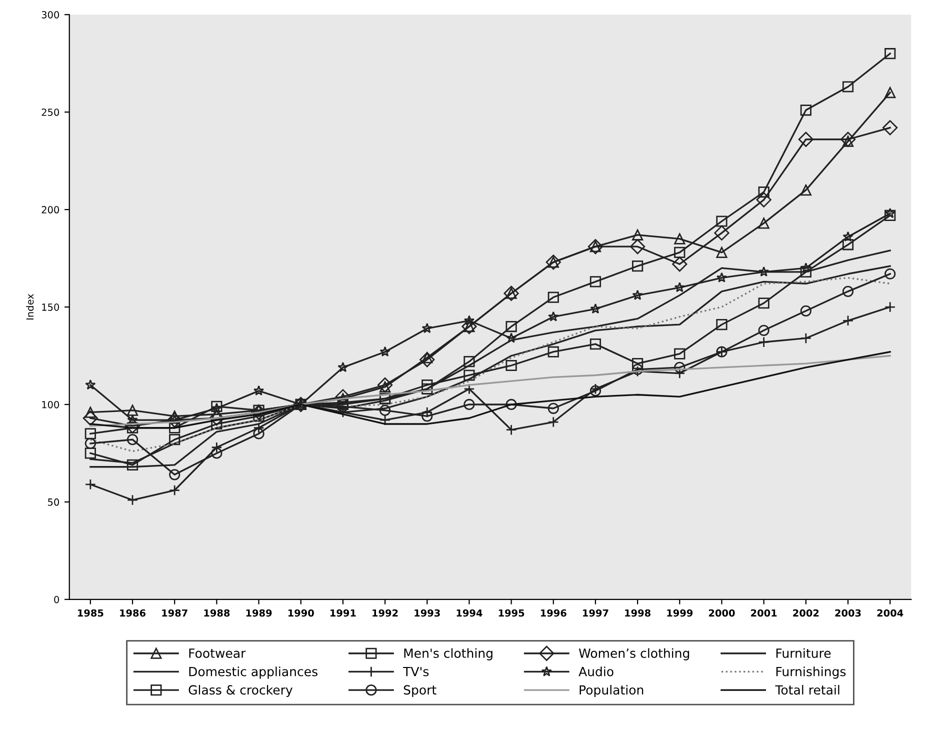 The height and width of the screenshot is (731, 925). What do you see at coordinates (448, 654) in the screenshot?
I see `legend-label: Men's clothing` at bounding box center [448, 654].